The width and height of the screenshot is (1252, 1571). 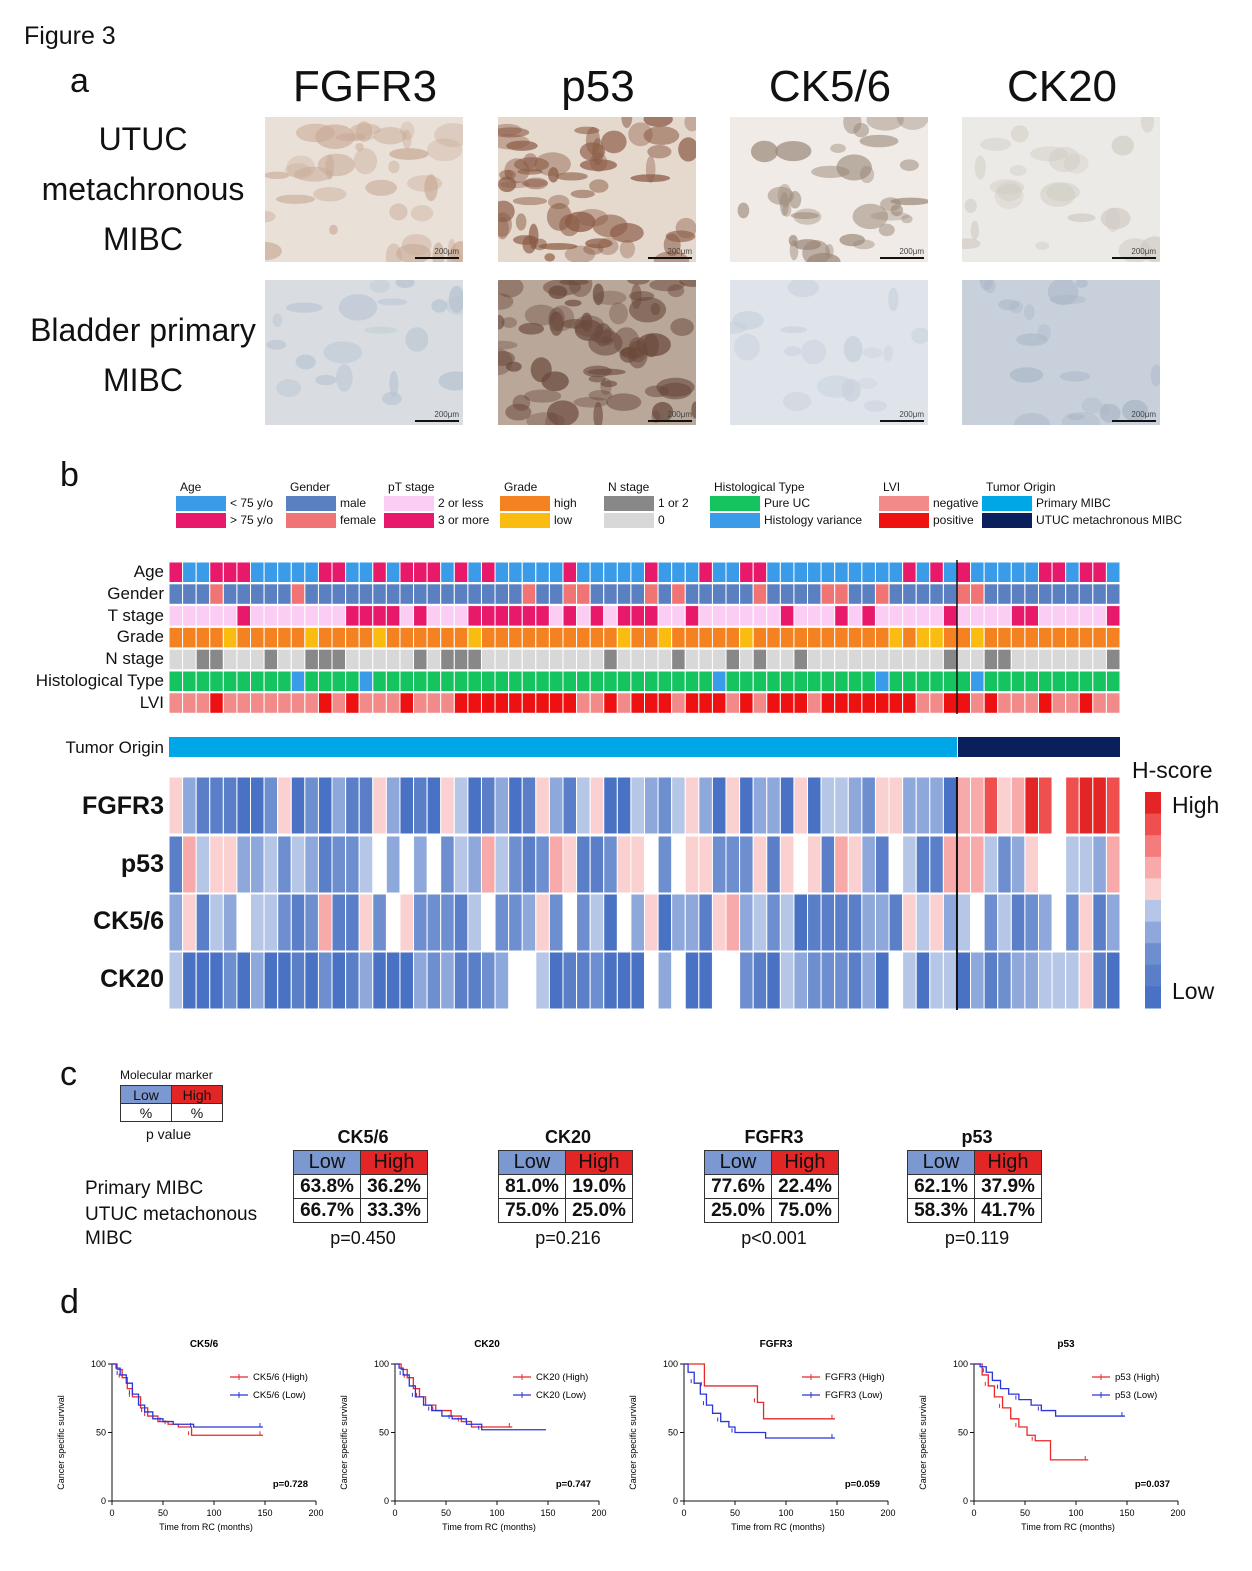 I want to click on ihc-image-2-4: 200μm, so click(x=1061, y=352).